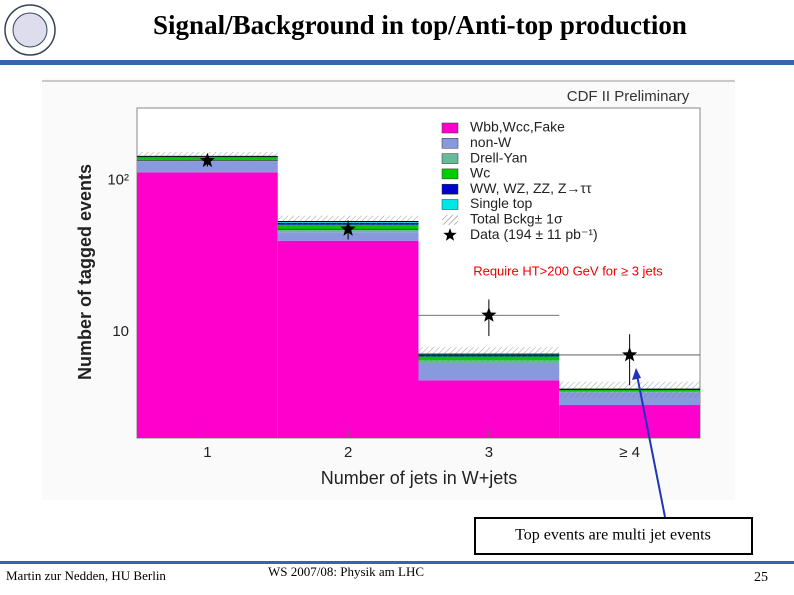  I want to click on callout-arrow, so click(650, 443).